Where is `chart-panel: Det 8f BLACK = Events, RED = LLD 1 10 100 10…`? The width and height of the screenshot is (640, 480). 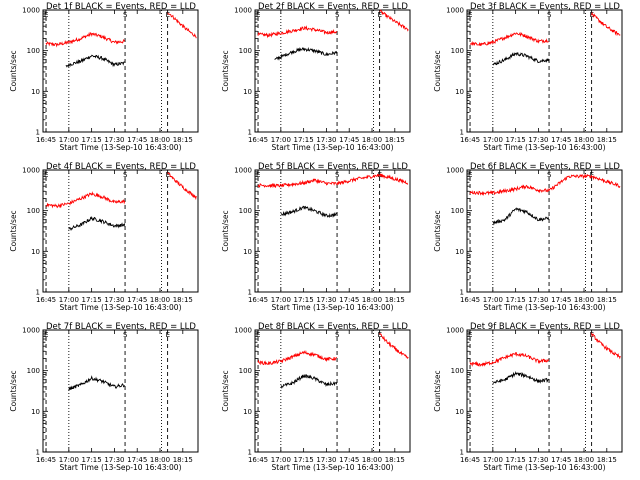 chart-panel: Det 8f BLACK = Events, RED = LLD 1 10 100 10… is located at coordinates (316, 397).